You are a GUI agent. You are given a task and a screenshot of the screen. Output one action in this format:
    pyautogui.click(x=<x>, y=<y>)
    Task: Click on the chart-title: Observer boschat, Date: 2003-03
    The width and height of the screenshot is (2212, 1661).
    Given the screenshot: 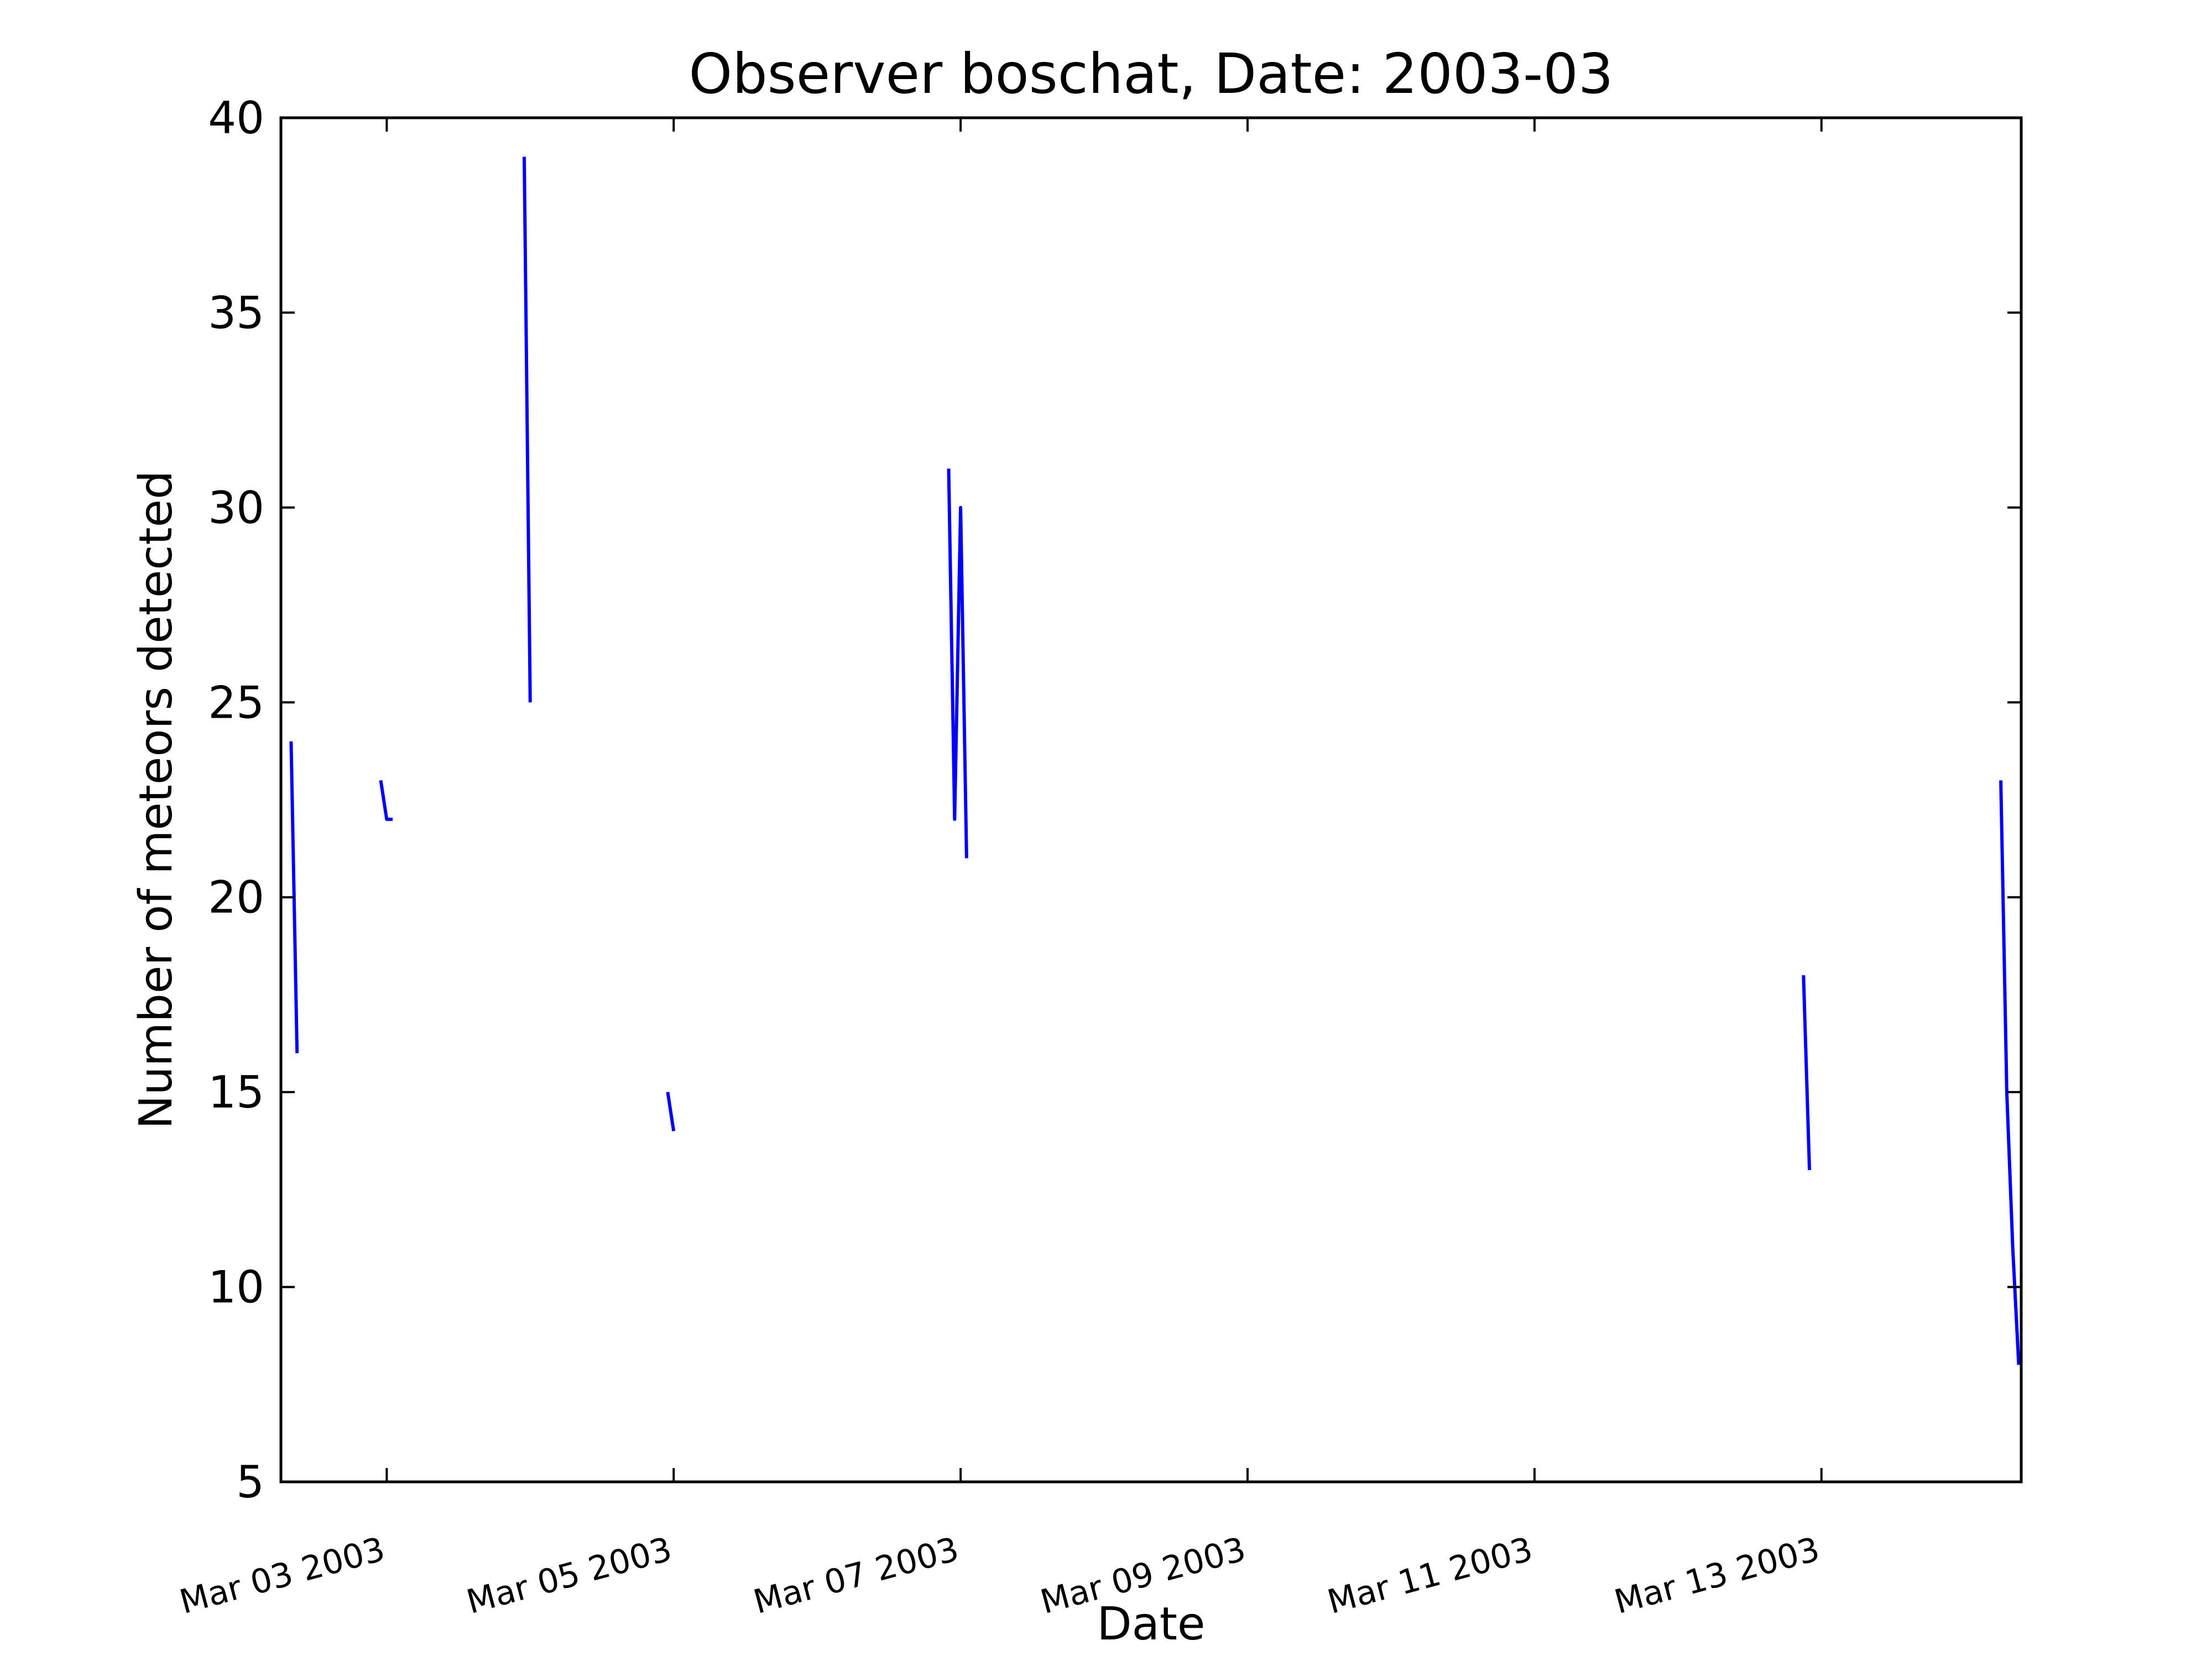 What is the action you would take?
    pyautogui.click(x=1151, y=74)
    